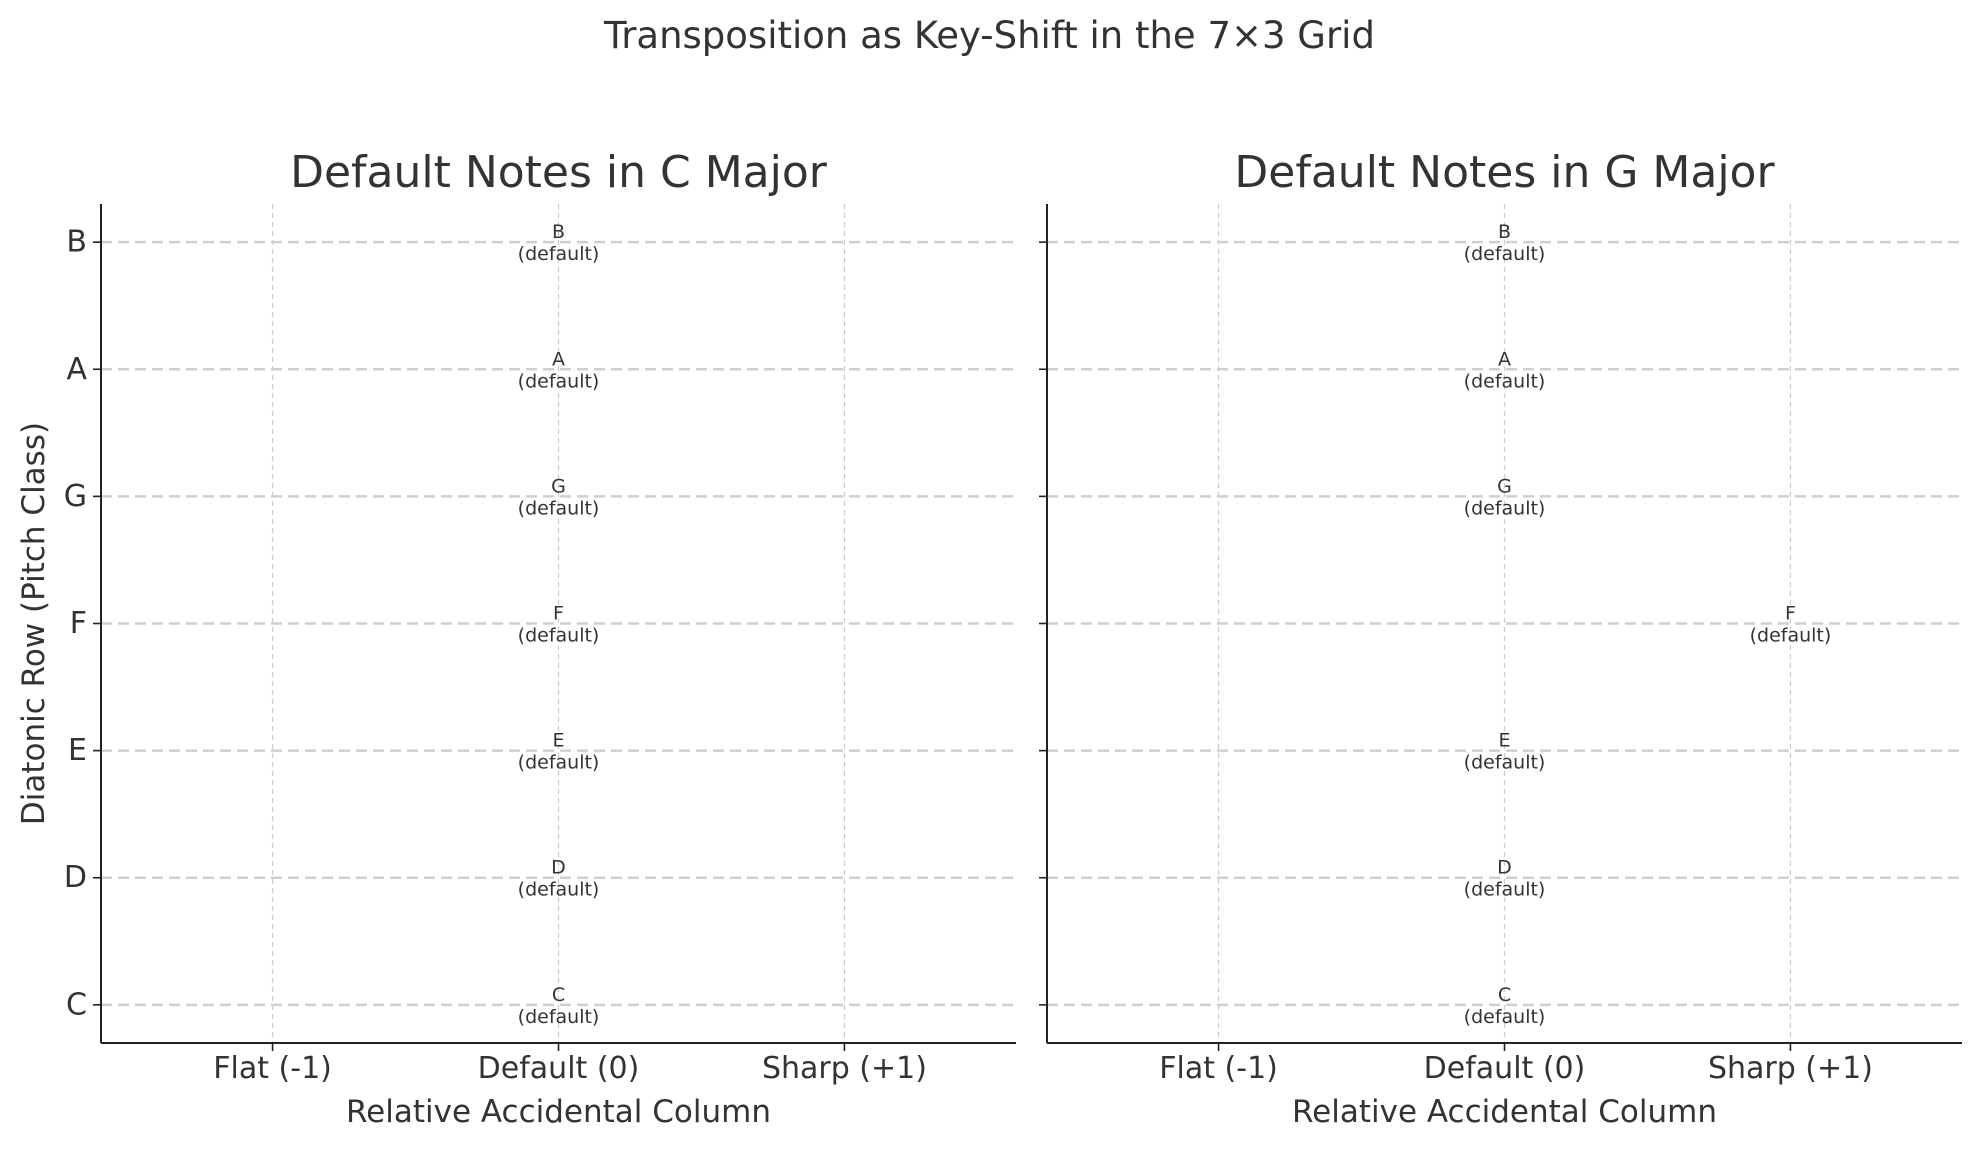 Image resolution: width=1979 pixels, height=1149 pixels. What do you see at coordinates (1505, 890) in the screenshot?
I see `panel-2-note-d-suffix: (default)` at bounding box center [1505, 890].